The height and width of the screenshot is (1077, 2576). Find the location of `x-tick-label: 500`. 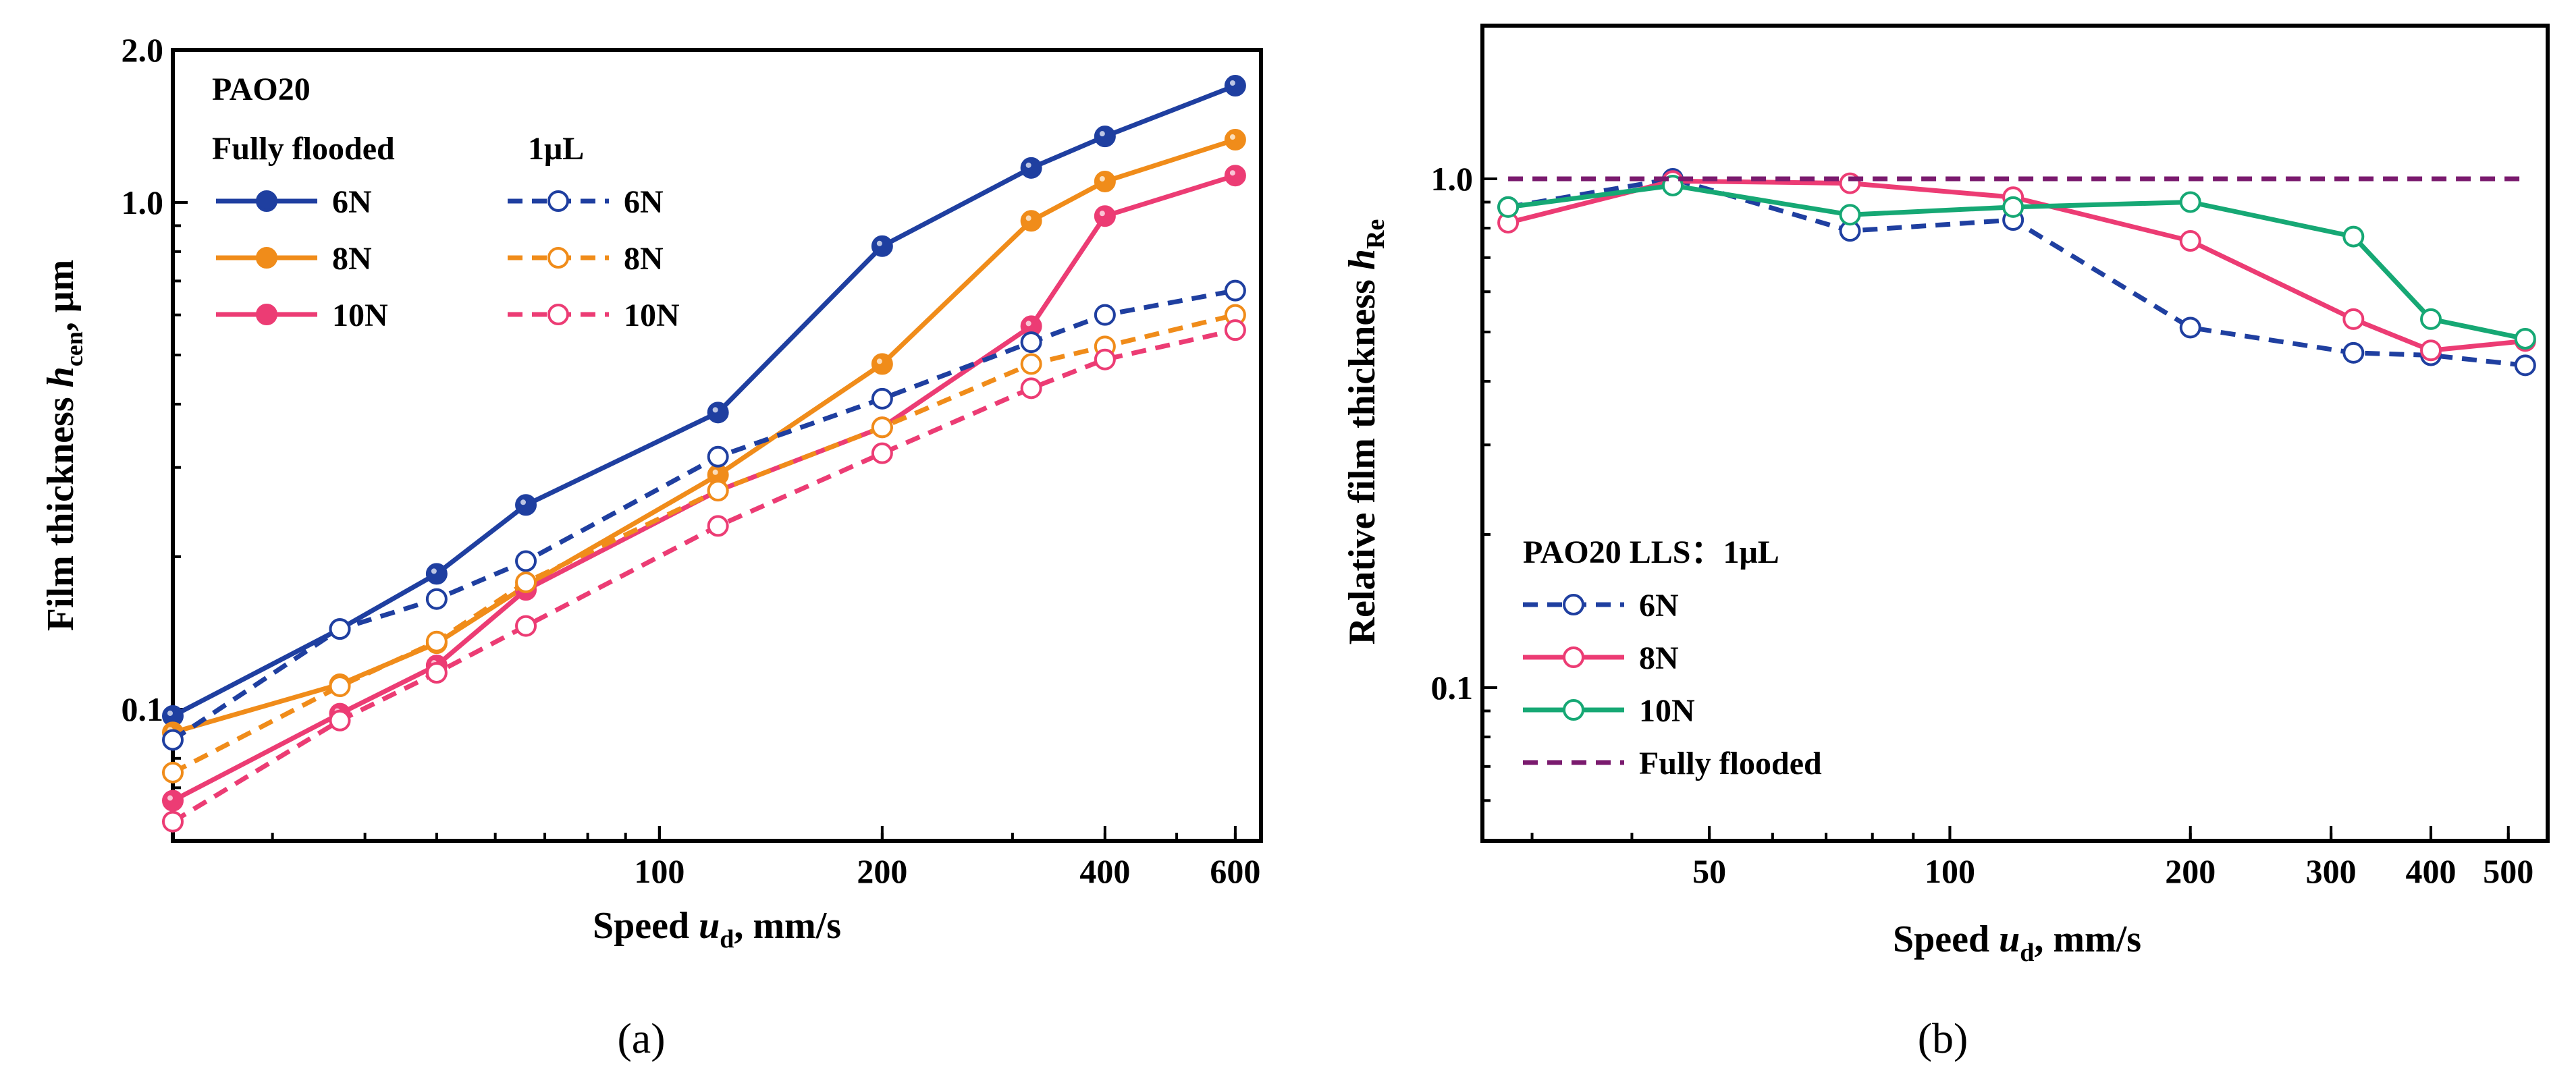

x-tick-label: 500 is located at coordinates (2508, 871).